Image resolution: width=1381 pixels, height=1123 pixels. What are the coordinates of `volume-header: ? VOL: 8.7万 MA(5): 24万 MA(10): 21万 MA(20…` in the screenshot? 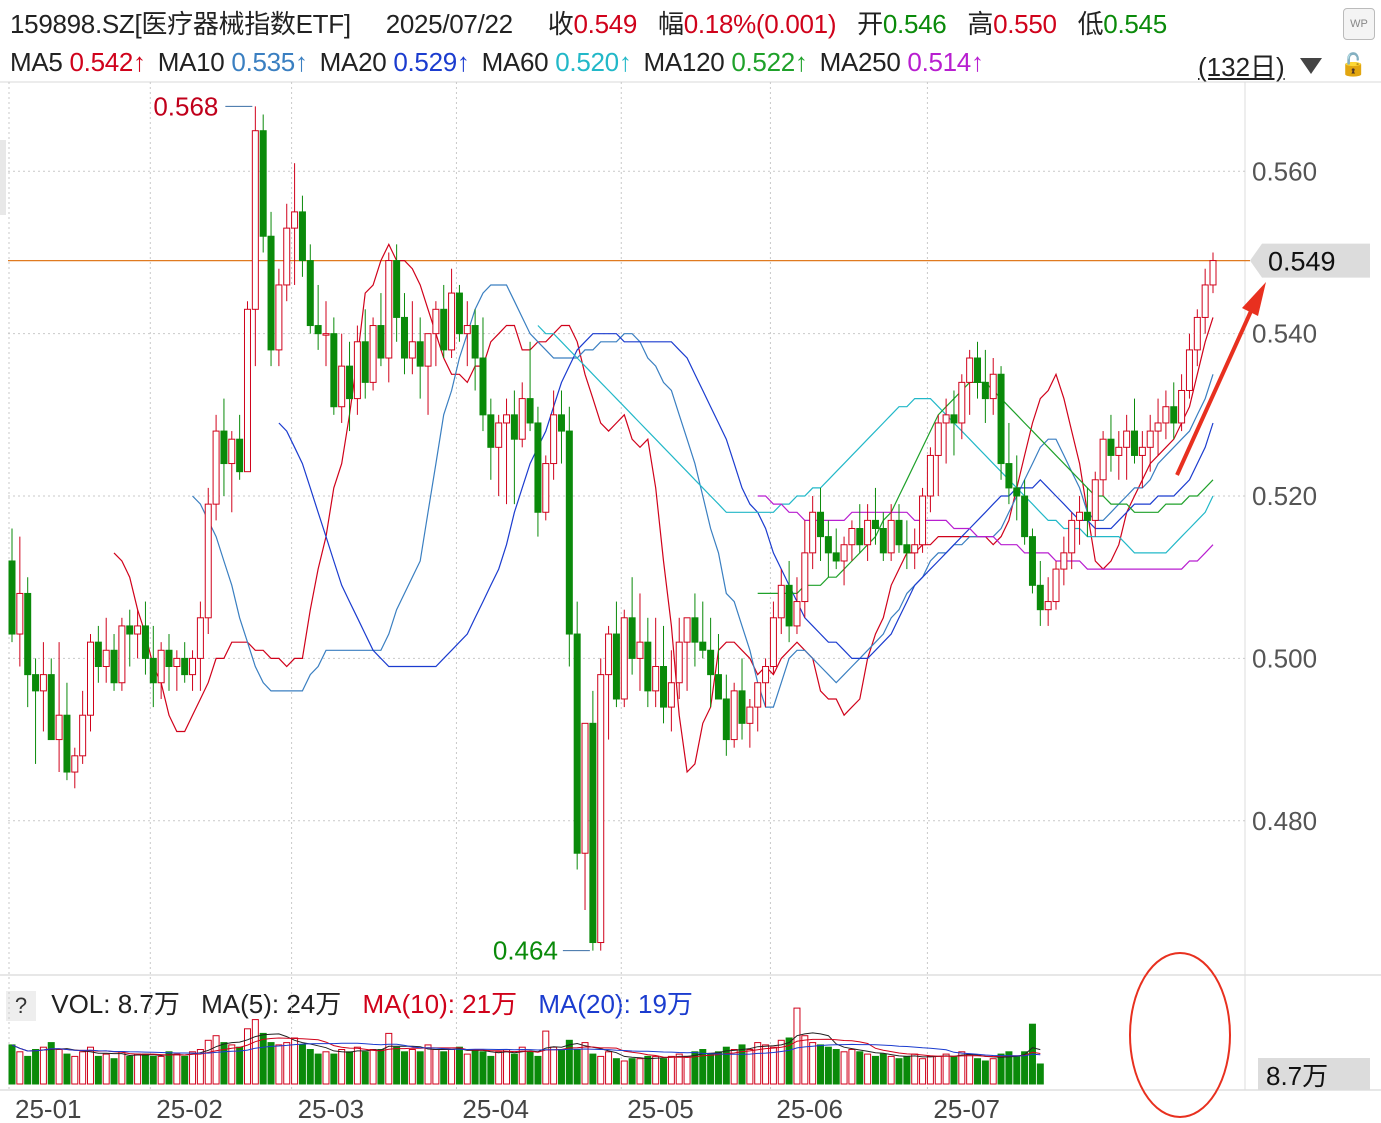 It's located at (349, 1002).